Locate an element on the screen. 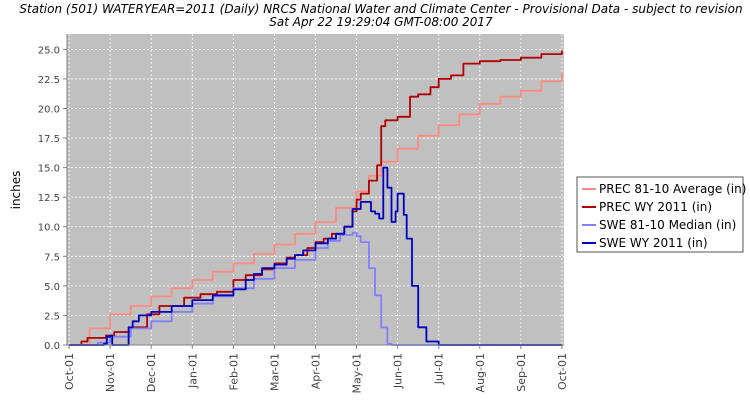 Image resolution: width=750 pixels, height=404 pixels. x-tick-label-12: Oct-01 is located at coordinates (562, 371).